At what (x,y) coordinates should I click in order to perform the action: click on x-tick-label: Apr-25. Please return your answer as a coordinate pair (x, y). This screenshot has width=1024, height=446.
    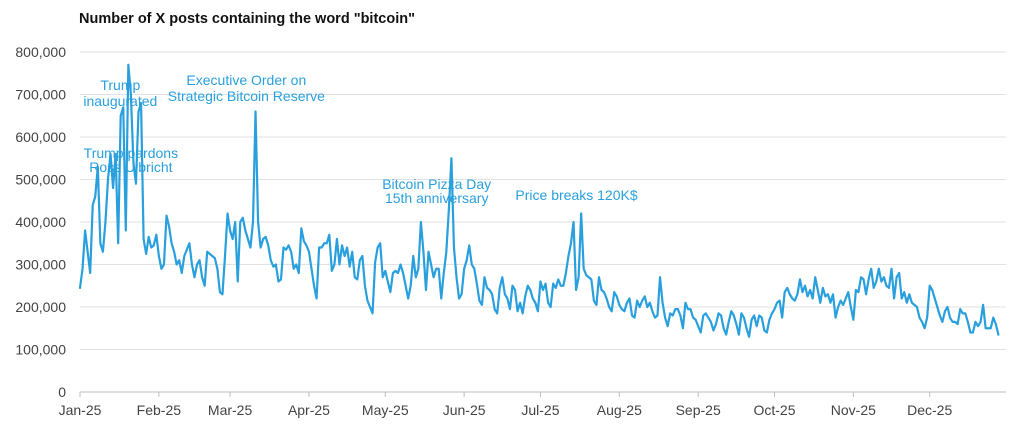
    Looking at the image, I should click on (309, 410).